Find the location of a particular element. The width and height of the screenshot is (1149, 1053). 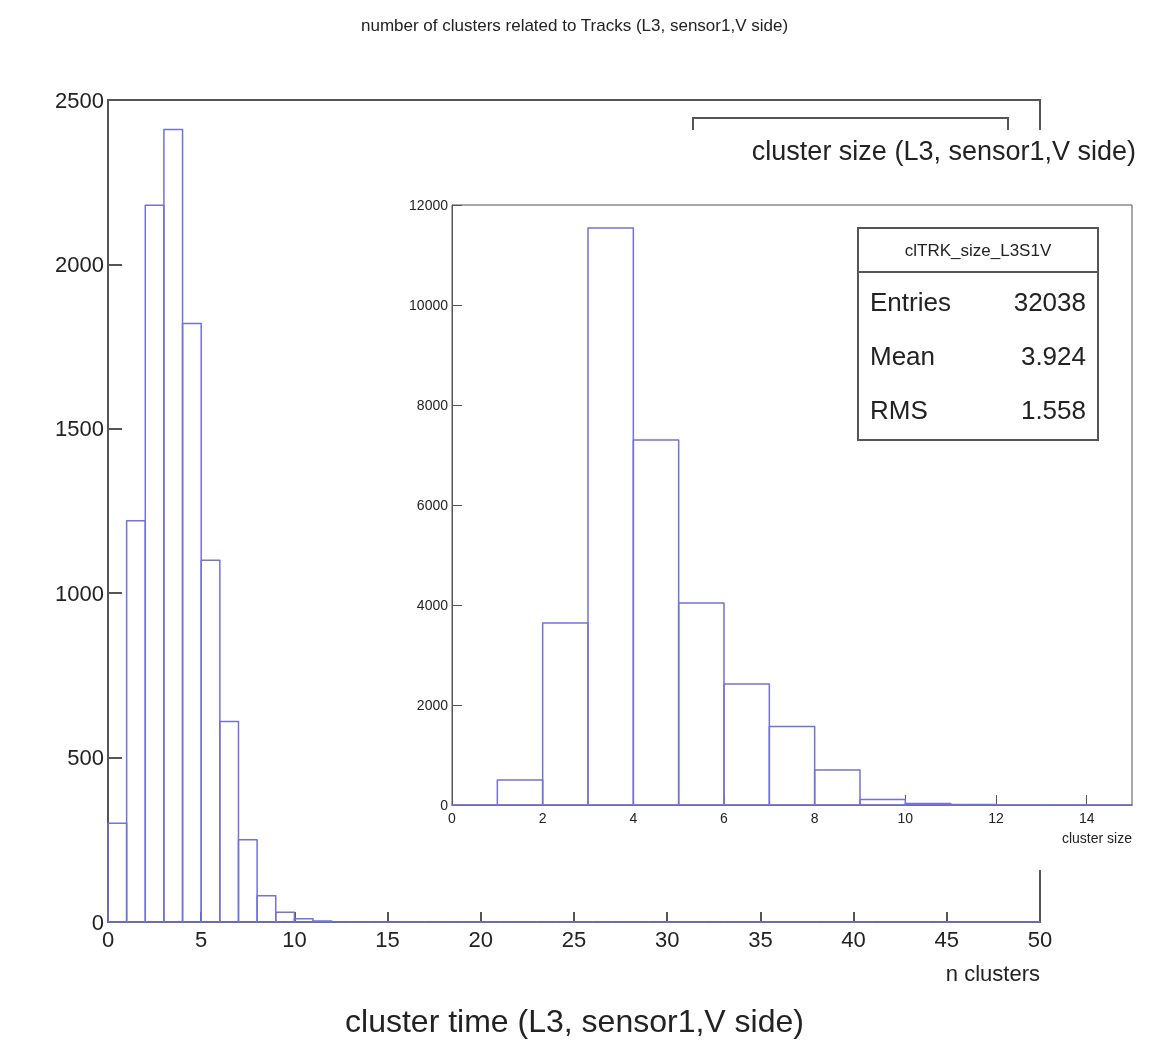

x-tick-label: 25 is located at coordinates (574, 939).